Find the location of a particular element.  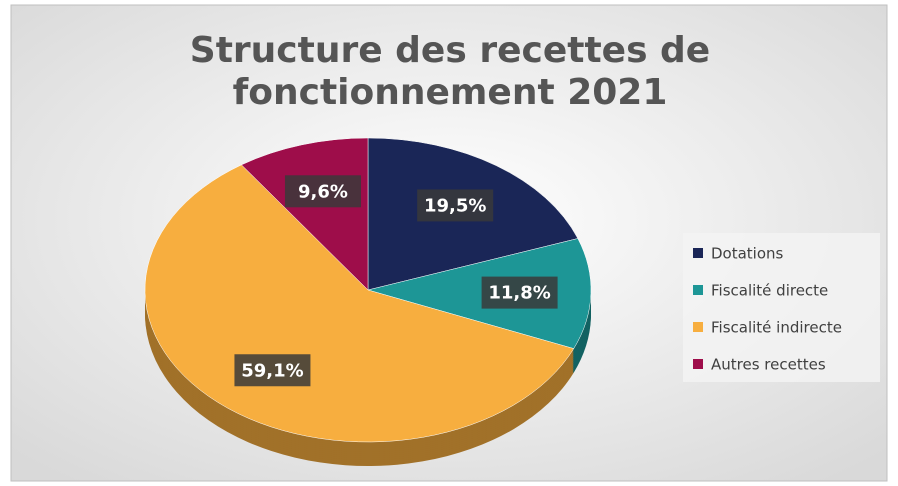

data-label: 59,1% is located at coordinates (272, 370).